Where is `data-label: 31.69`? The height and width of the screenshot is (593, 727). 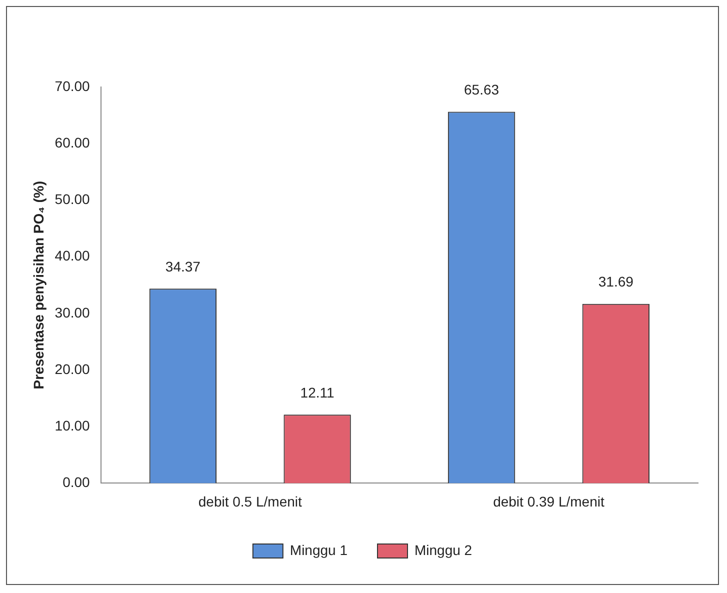 data-label: 31.69 is located at coordinates (616, 282).